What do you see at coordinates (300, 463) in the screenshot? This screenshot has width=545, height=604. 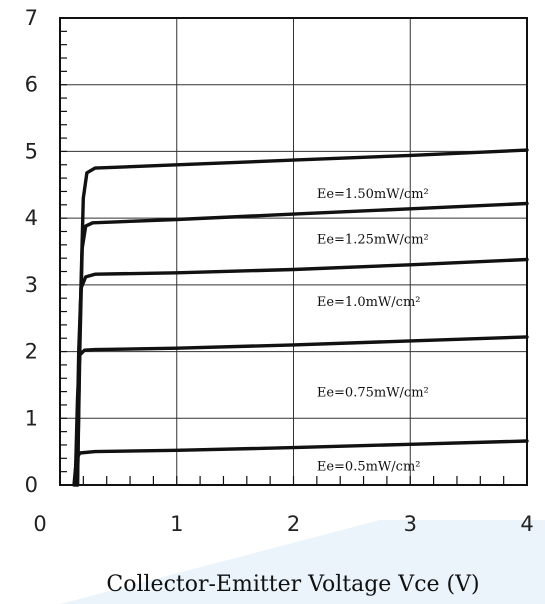 I see `series-line` at bounding box center [300, 463].